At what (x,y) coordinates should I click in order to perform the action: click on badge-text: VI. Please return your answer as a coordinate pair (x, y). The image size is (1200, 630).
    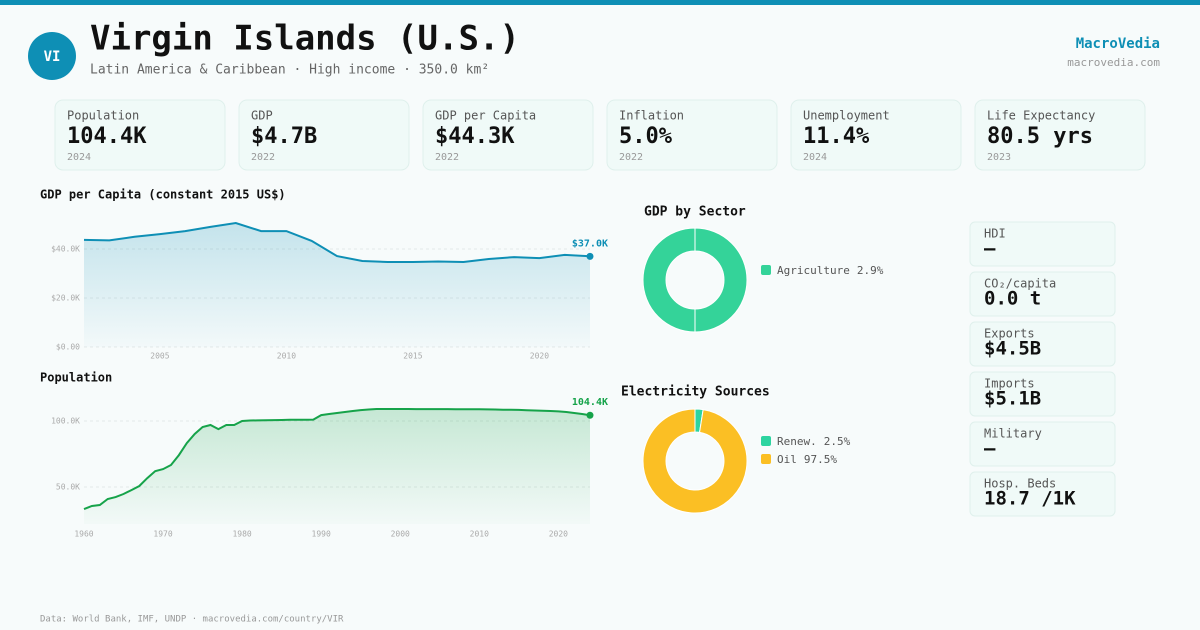
    Looking at the image, I should click on (52, 57).